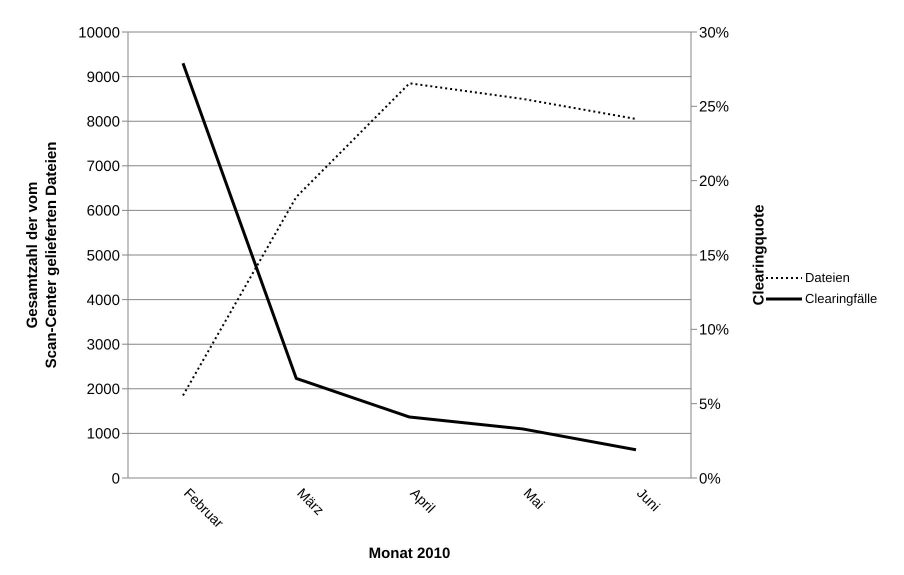  Describe the element at coordinates (714, 181) in the screenshot. I see `y2-tick-label: 20%` at that location.